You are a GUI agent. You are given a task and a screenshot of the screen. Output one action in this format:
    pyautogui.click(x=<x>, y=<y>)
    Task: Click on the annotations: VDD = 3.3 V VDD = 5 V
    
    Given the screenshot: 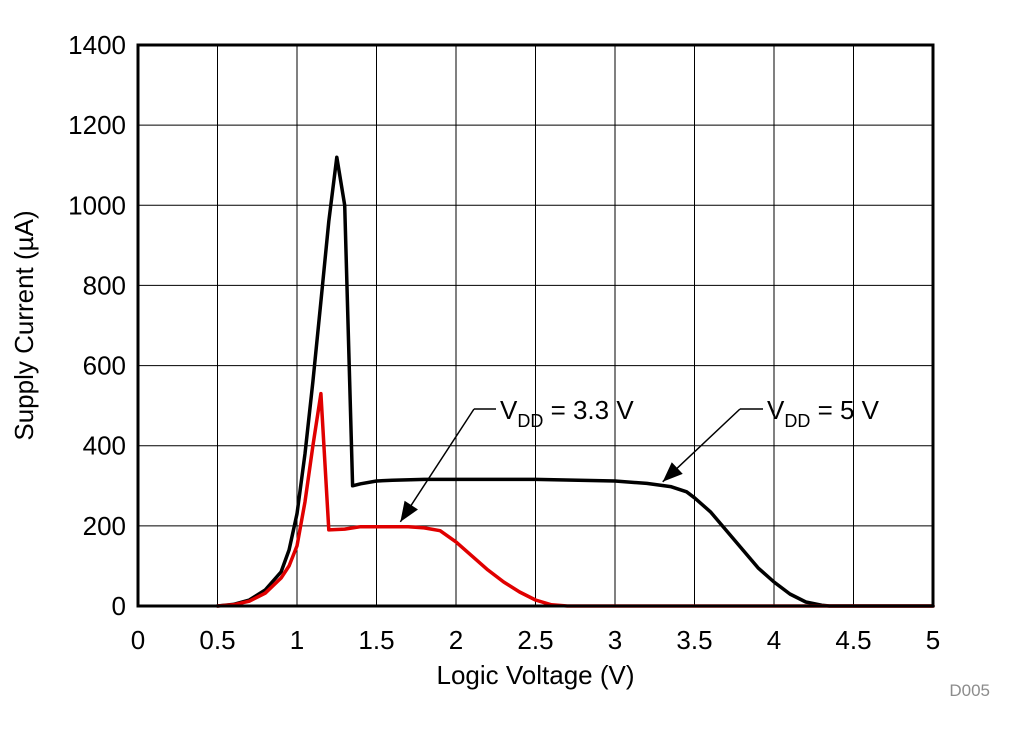 What is the action you would take?
    pyautogui.click(x=639, y=459)
    